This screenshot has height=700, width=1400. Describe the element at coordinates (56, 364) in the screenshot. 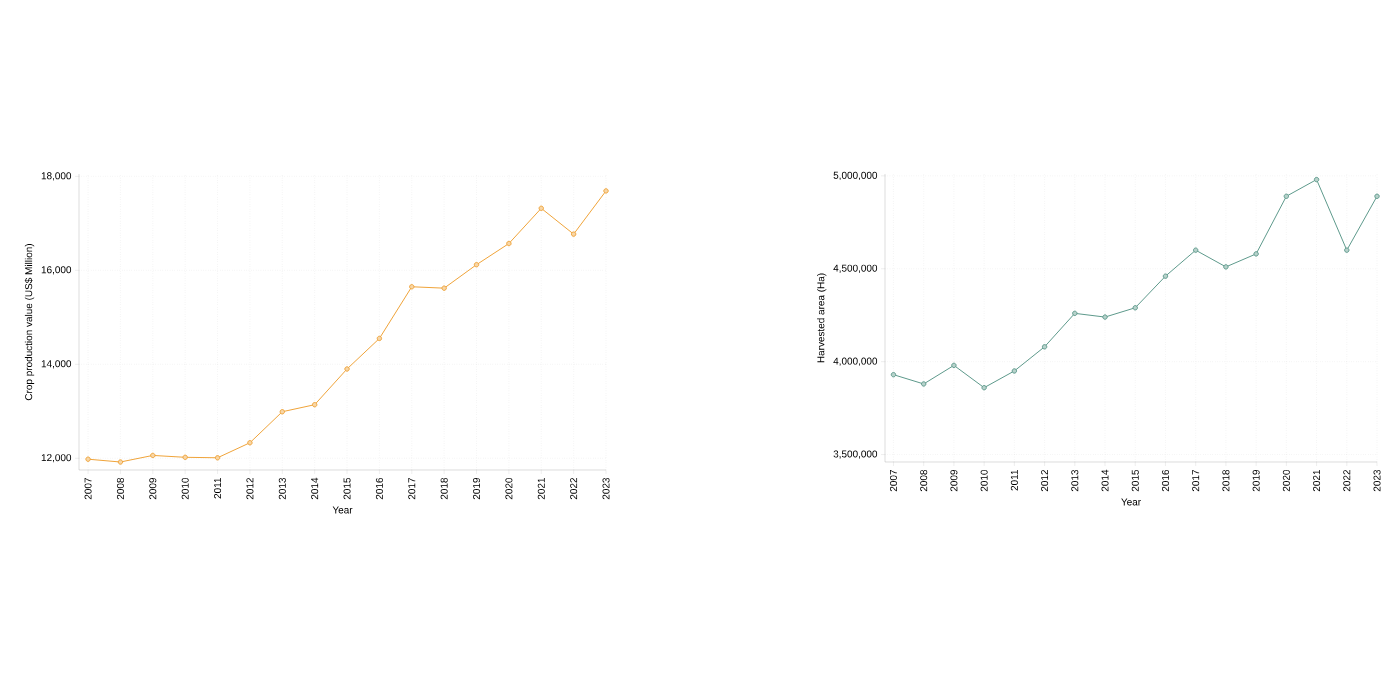

I see `y-tick-label: 14,000` at that location.